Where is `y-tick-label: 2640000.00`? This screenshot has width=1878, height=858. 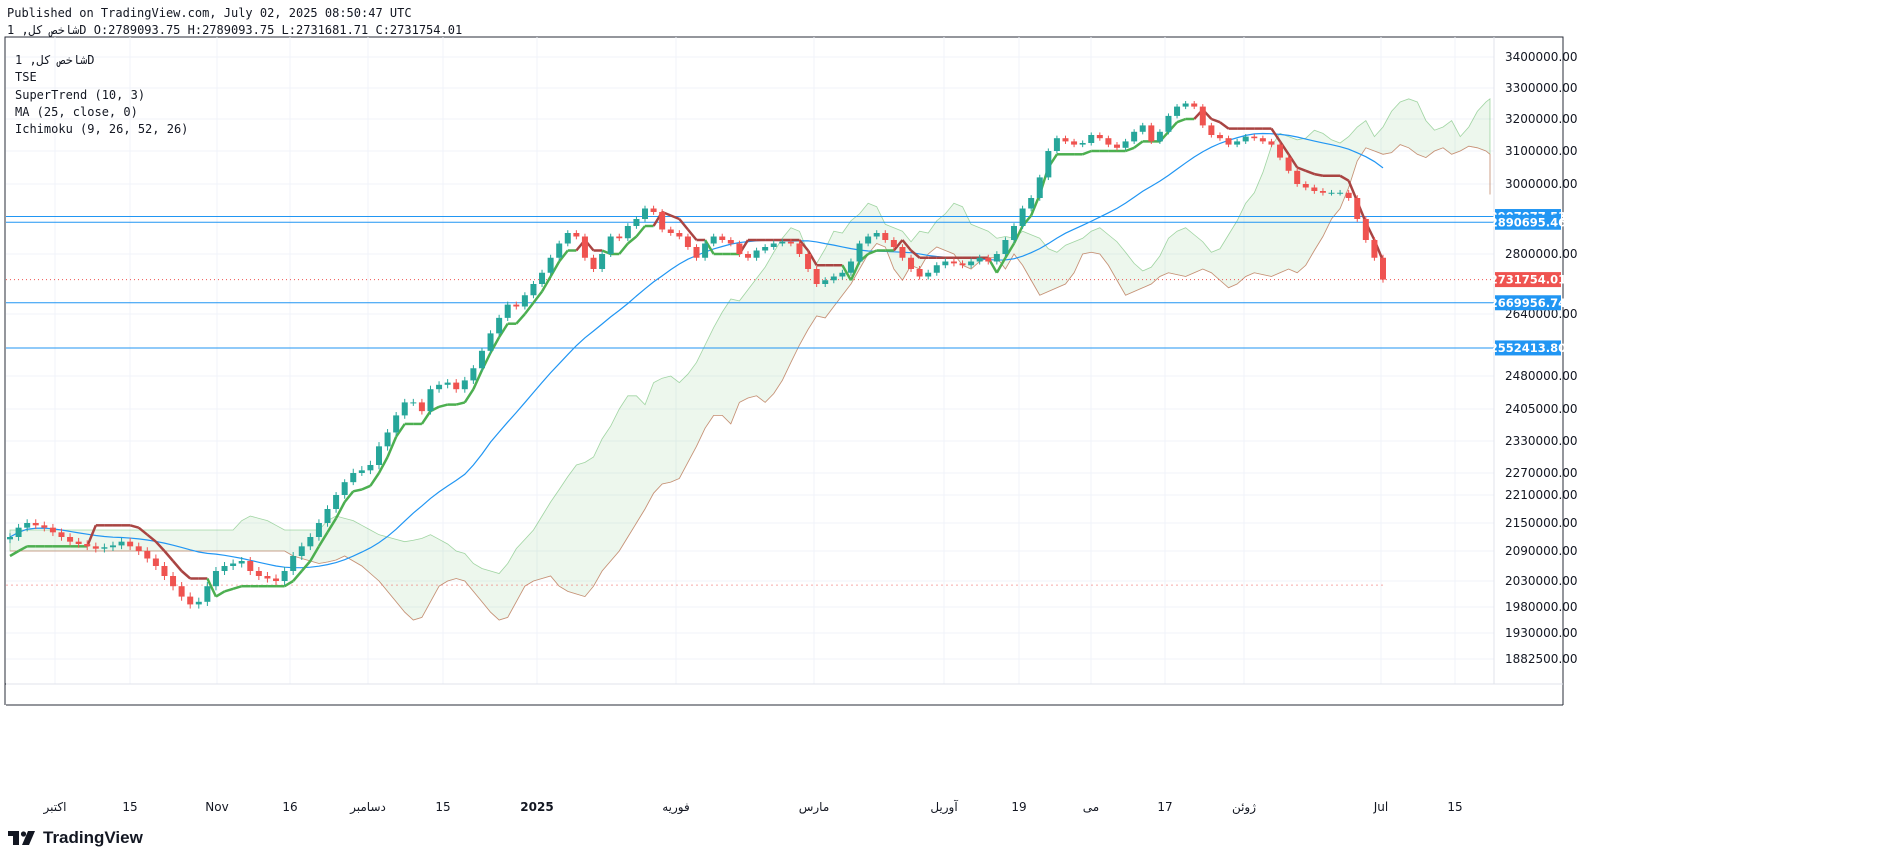
y-tick-label: 2640000.00 is located at coordinates (1541, 314).